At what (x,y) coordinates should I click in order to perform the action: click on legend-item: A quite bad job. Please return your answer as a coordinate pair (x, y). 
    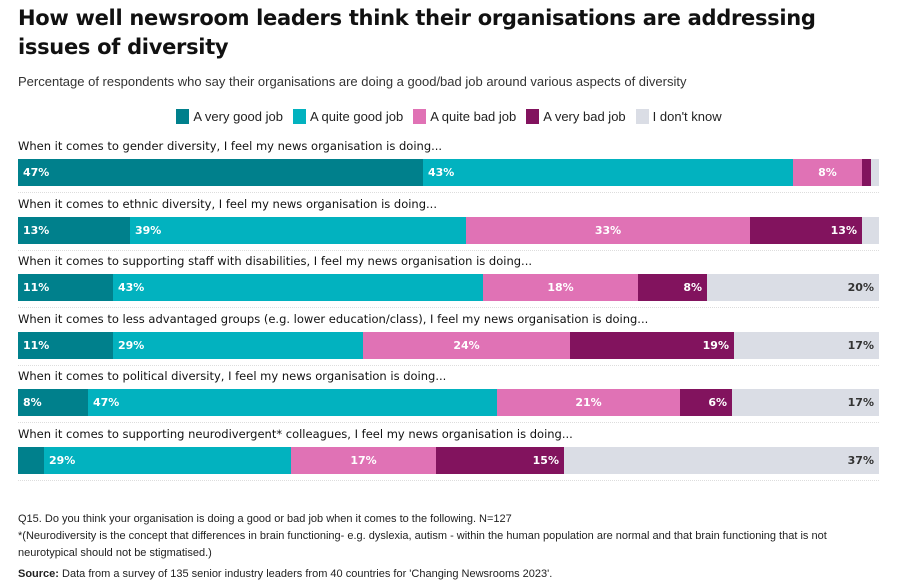
    Looking at the image, I should click on (464, 116).